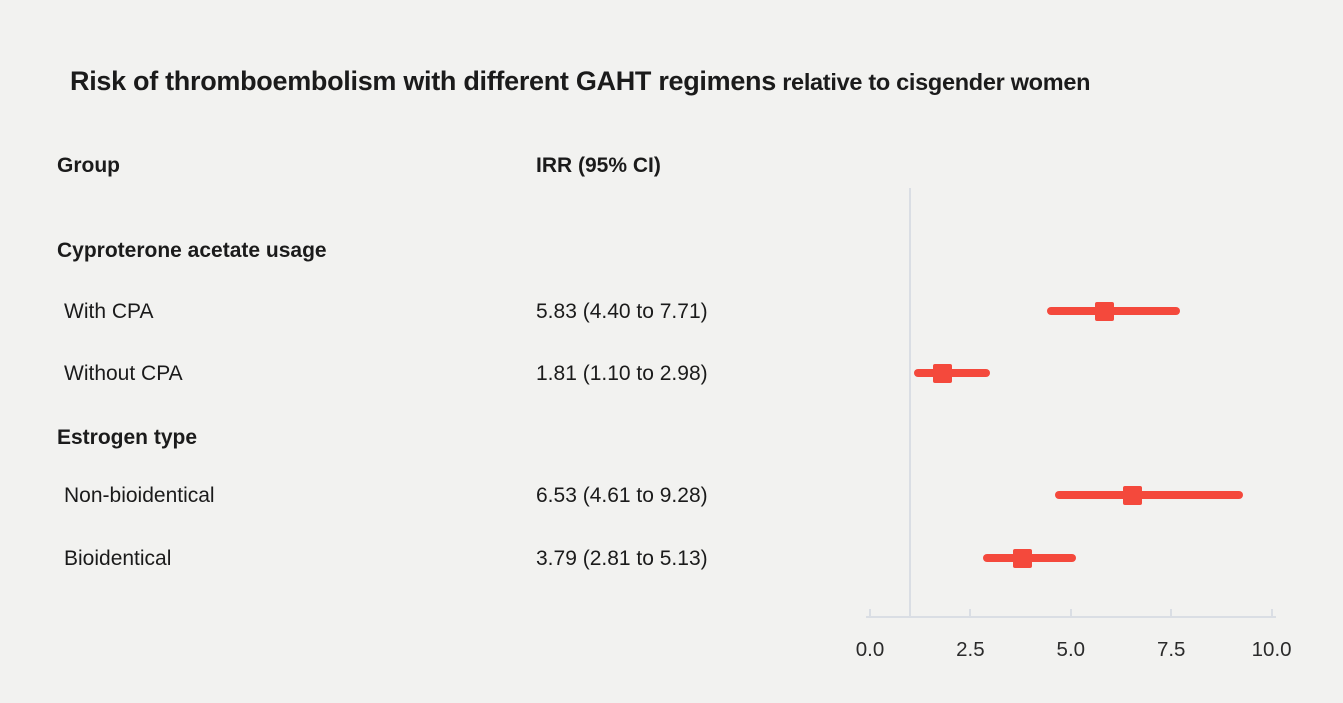  Describe the element at coordinates (123, 373) in the screenshot. I see `row-label-without-cpa: Without CPA` at that location.